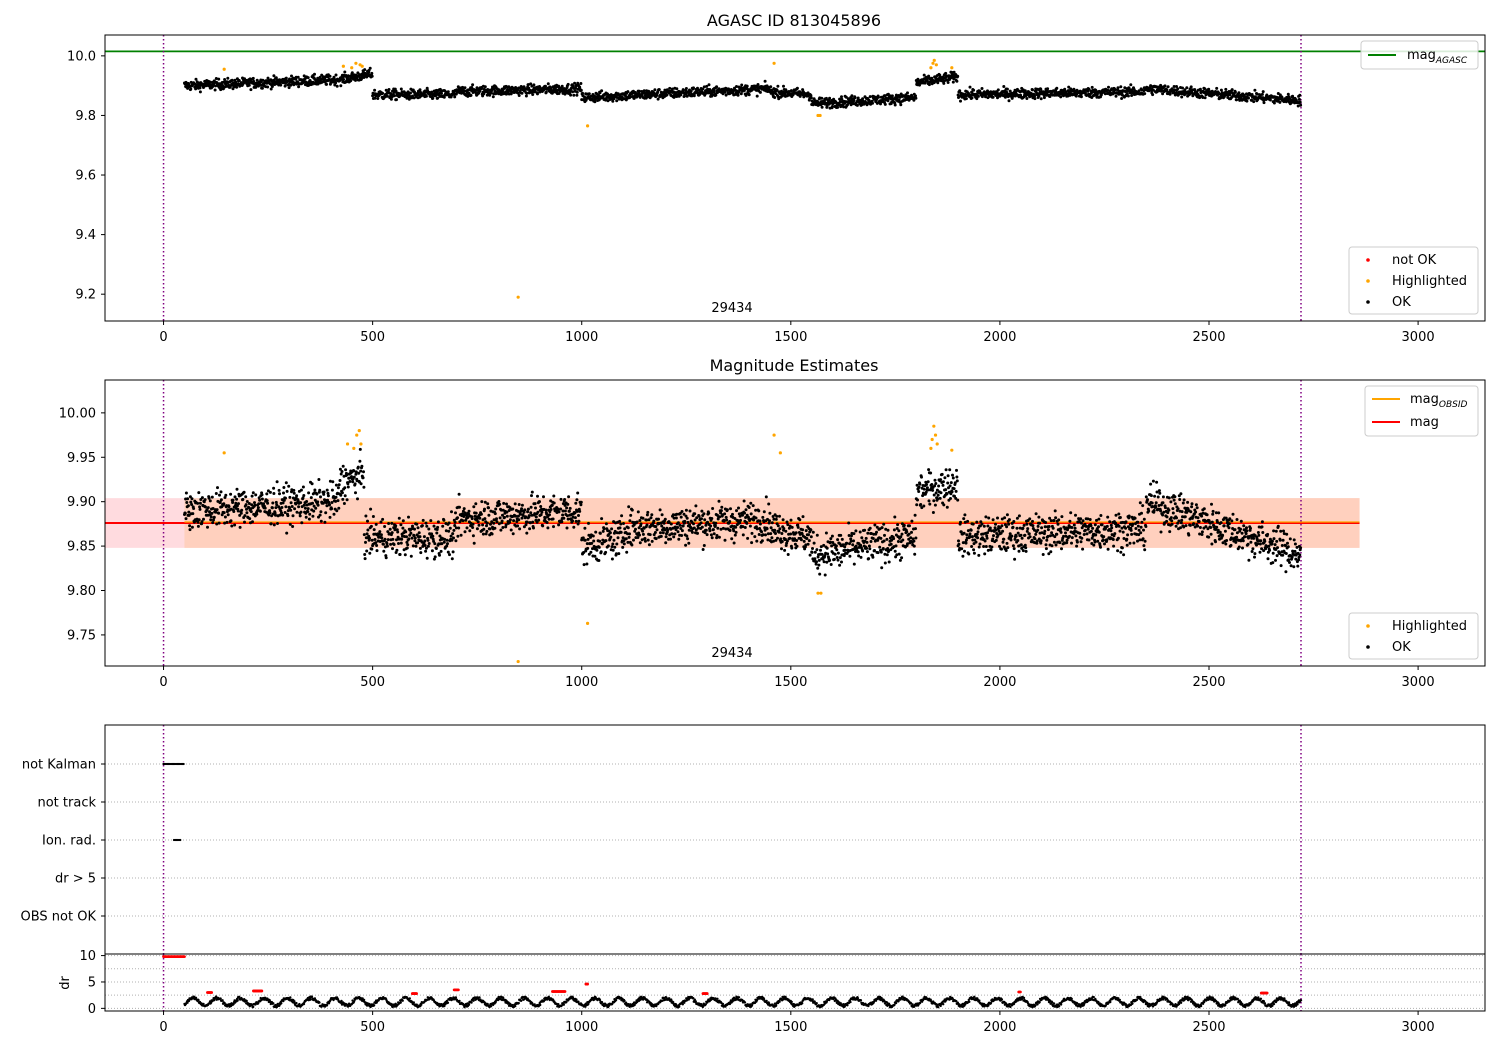  Describe the element at coordinates (81, 56) in the screenshot. I see `y-tick-label: 10.0` at that location.